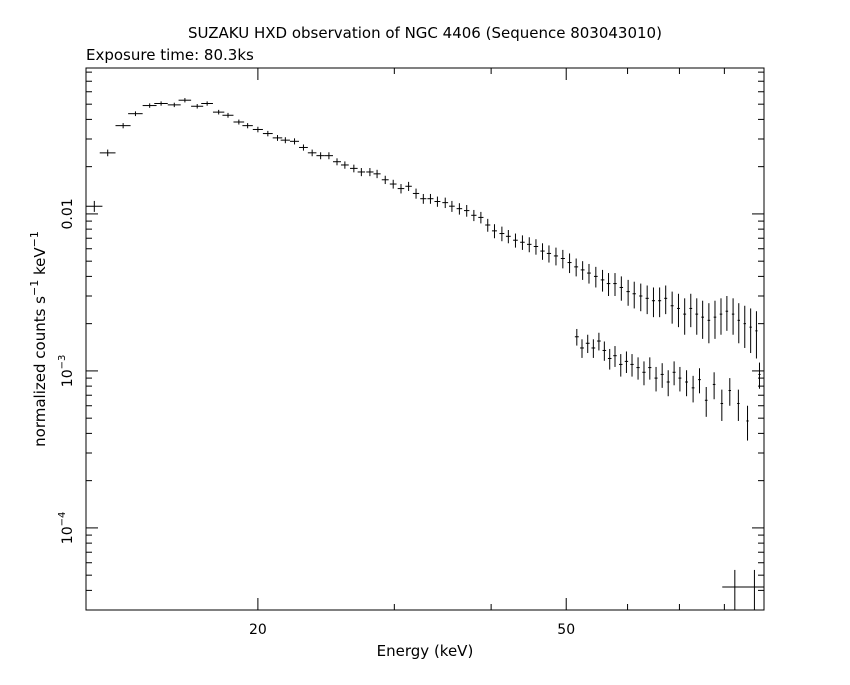  I want to click on y-tick-label: 10−3, so click(66, 371).